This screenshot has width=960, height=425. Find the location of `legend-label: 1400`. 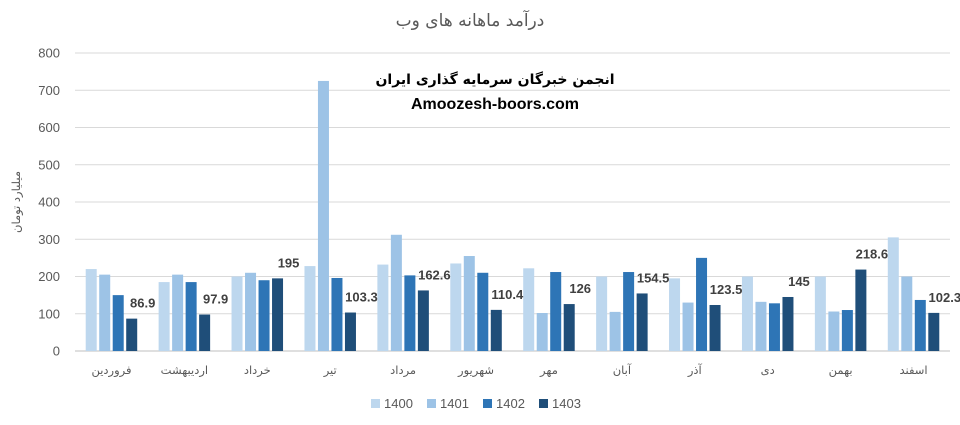

legend-label: 1400 is located at coordinates (398, 403).